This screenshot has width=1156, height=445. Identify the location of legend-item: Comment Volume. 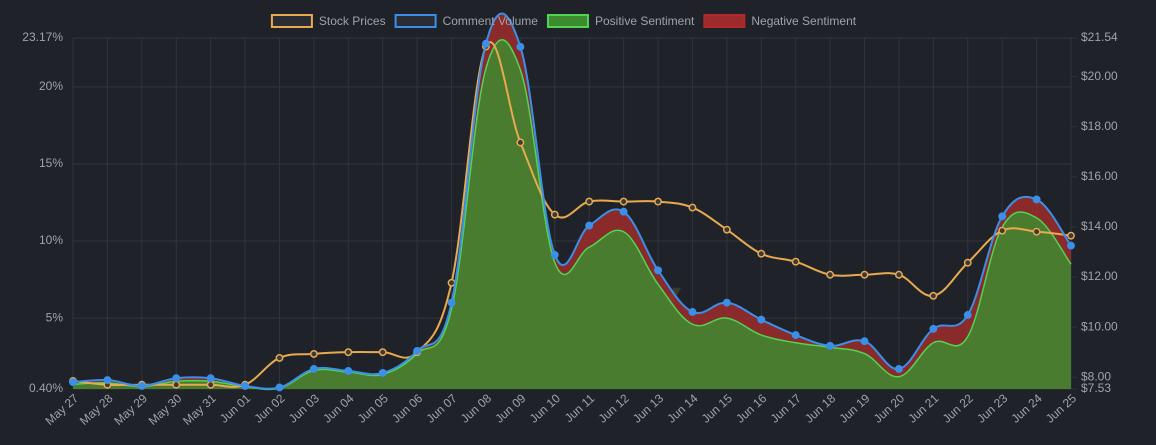
(466, 21).